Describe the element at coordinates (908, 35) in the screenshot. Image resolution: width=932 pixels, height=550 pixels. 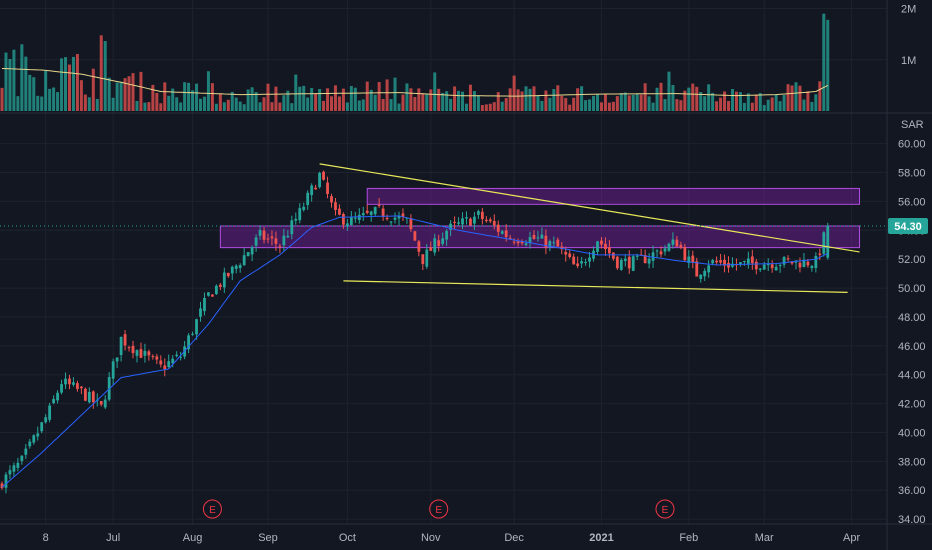
I see `volume-axis: 2M 1M` at that location.